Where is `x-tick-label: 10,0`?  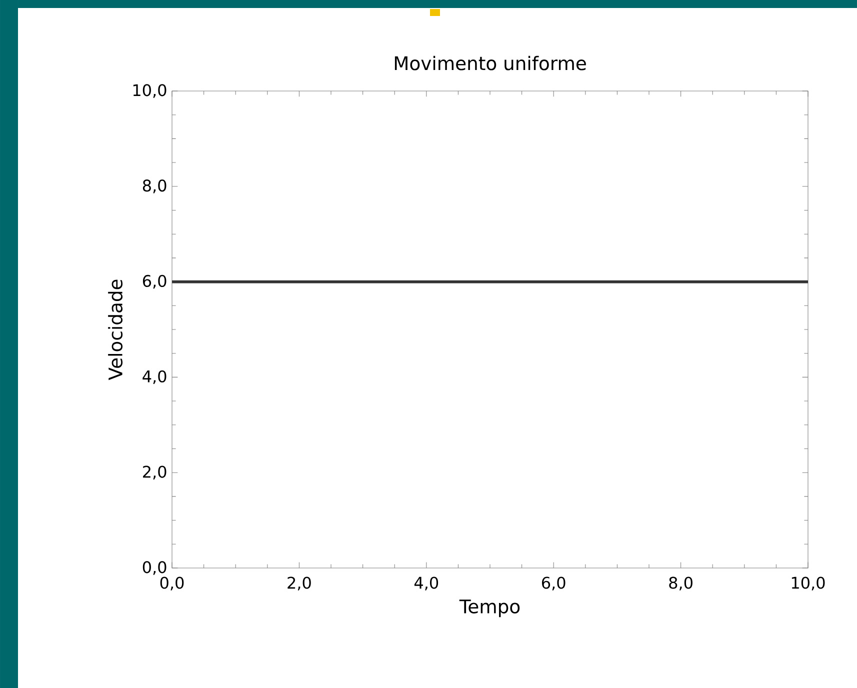
x-tick-label: 10,0 is located at coordinates (808, 583).